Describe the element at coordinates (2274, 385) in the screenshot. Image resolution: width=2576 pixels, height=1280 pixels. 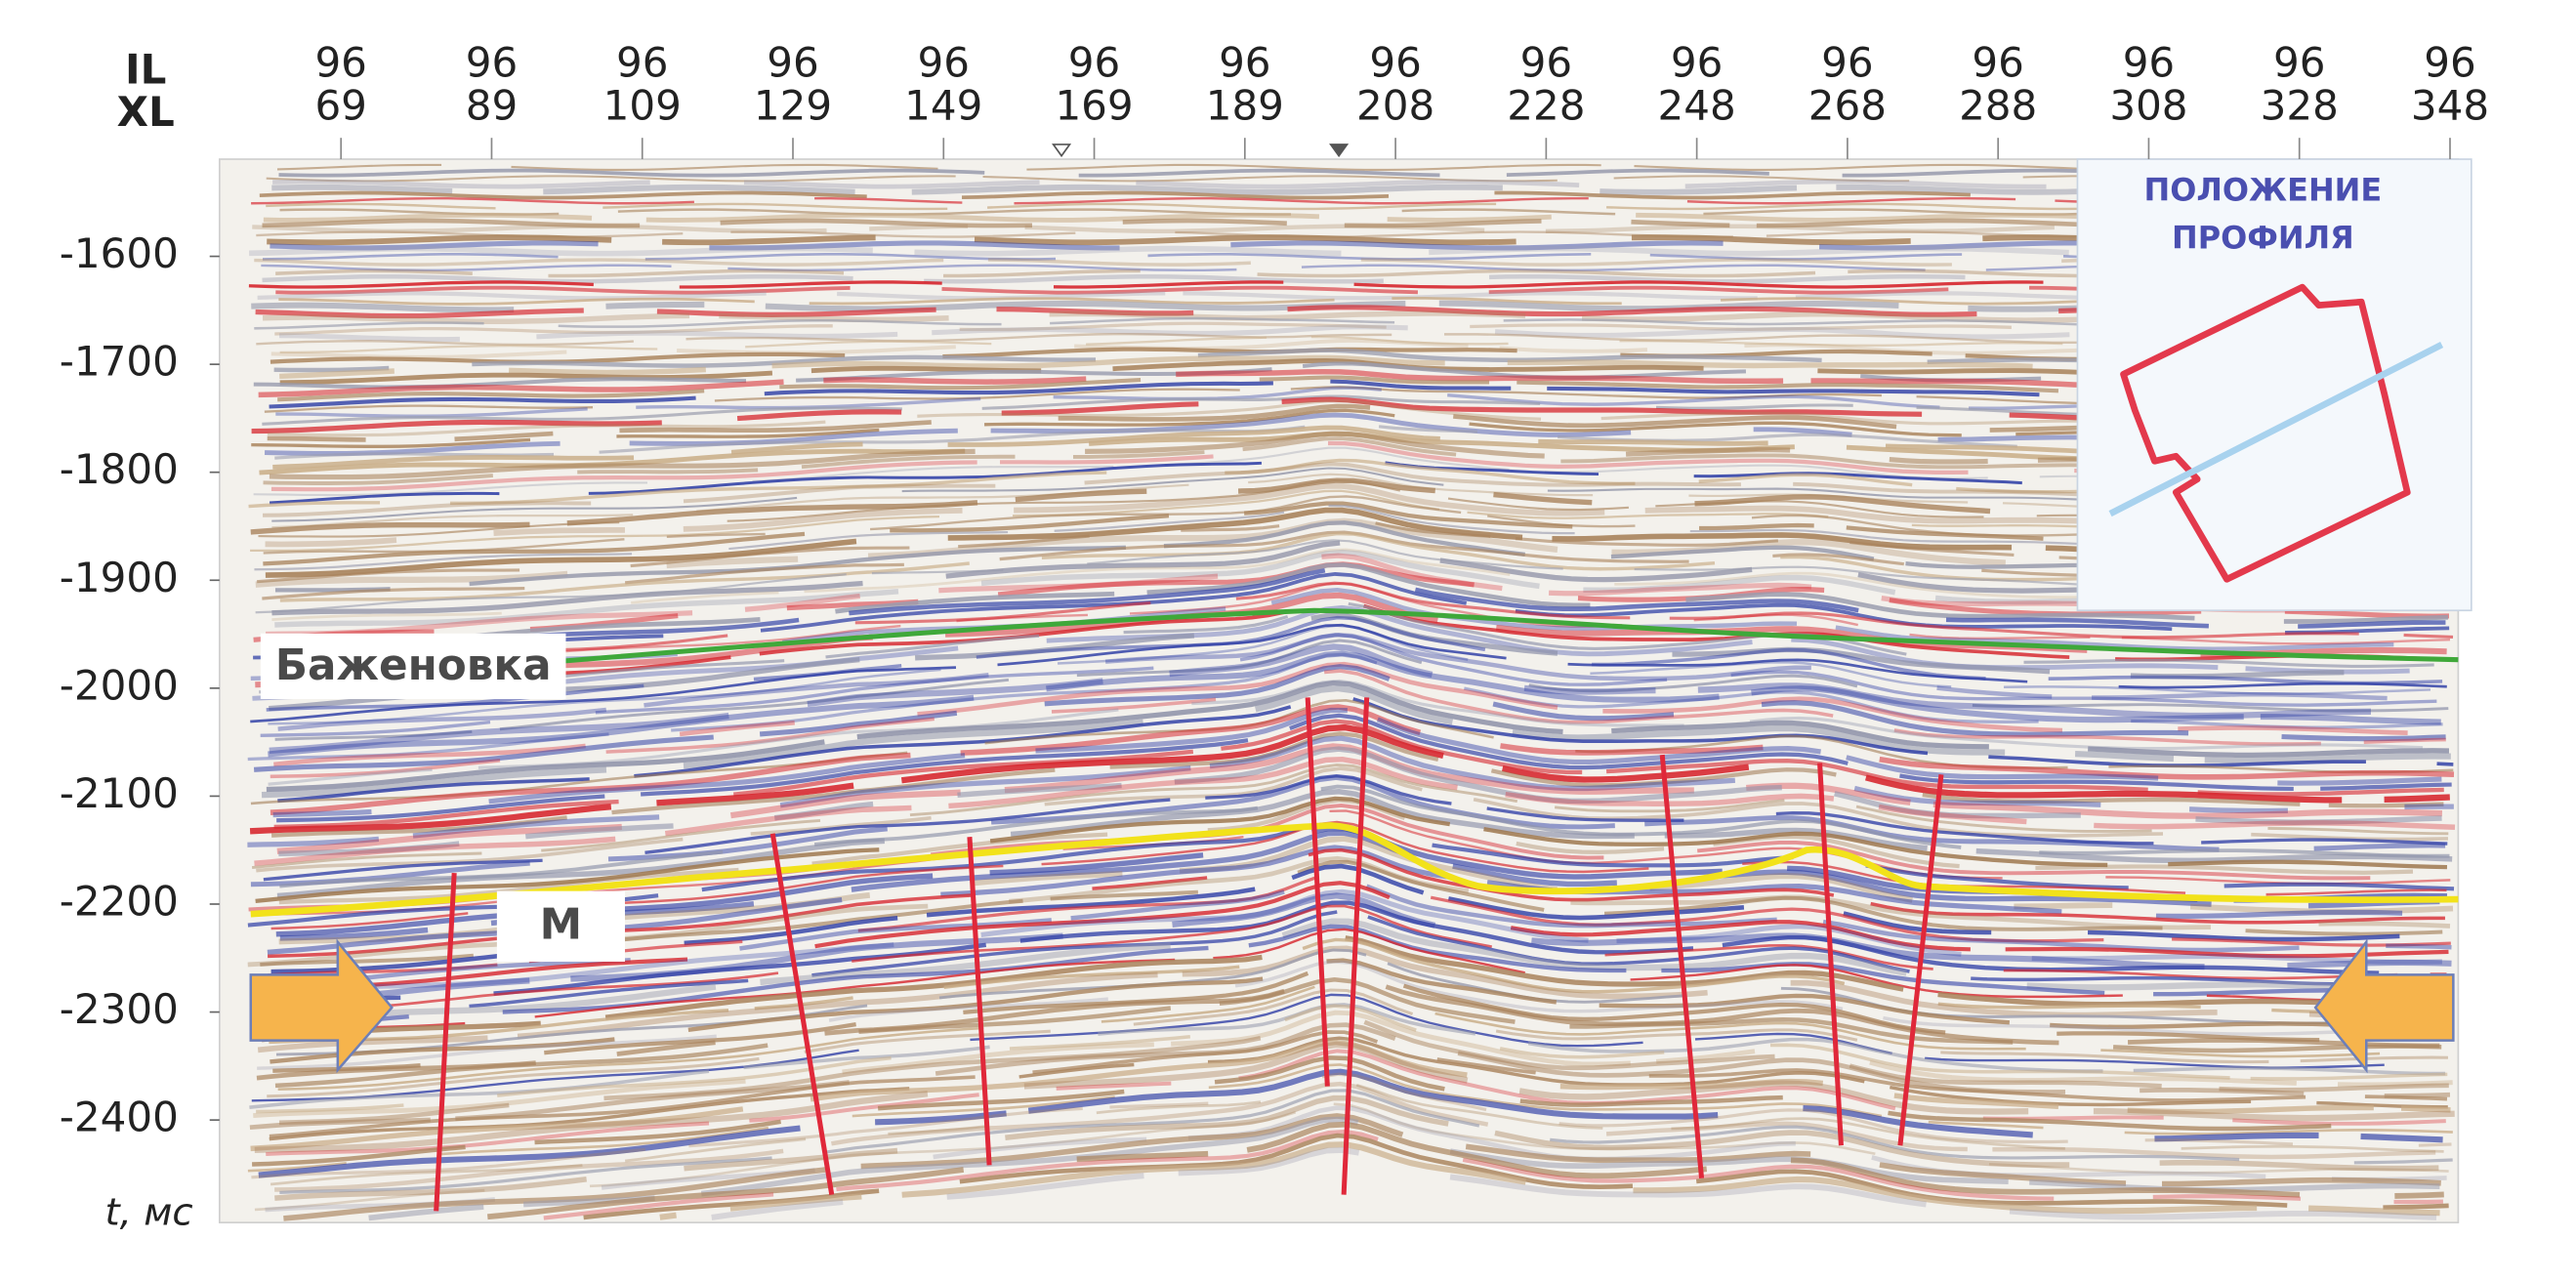
I see `inset: ПОЛОЖЕНИЕ ПРОФИЛЯ` at that location.